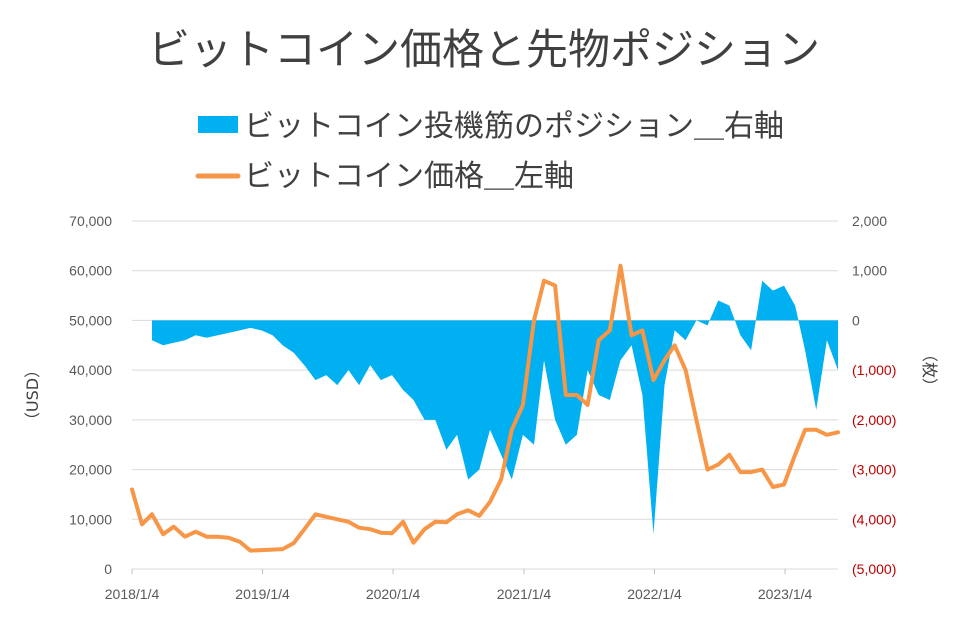 Image resolution: width=969 pixels, height=618 pixels. I want to click on left-tick-label: 40,000, so click(90, 370).